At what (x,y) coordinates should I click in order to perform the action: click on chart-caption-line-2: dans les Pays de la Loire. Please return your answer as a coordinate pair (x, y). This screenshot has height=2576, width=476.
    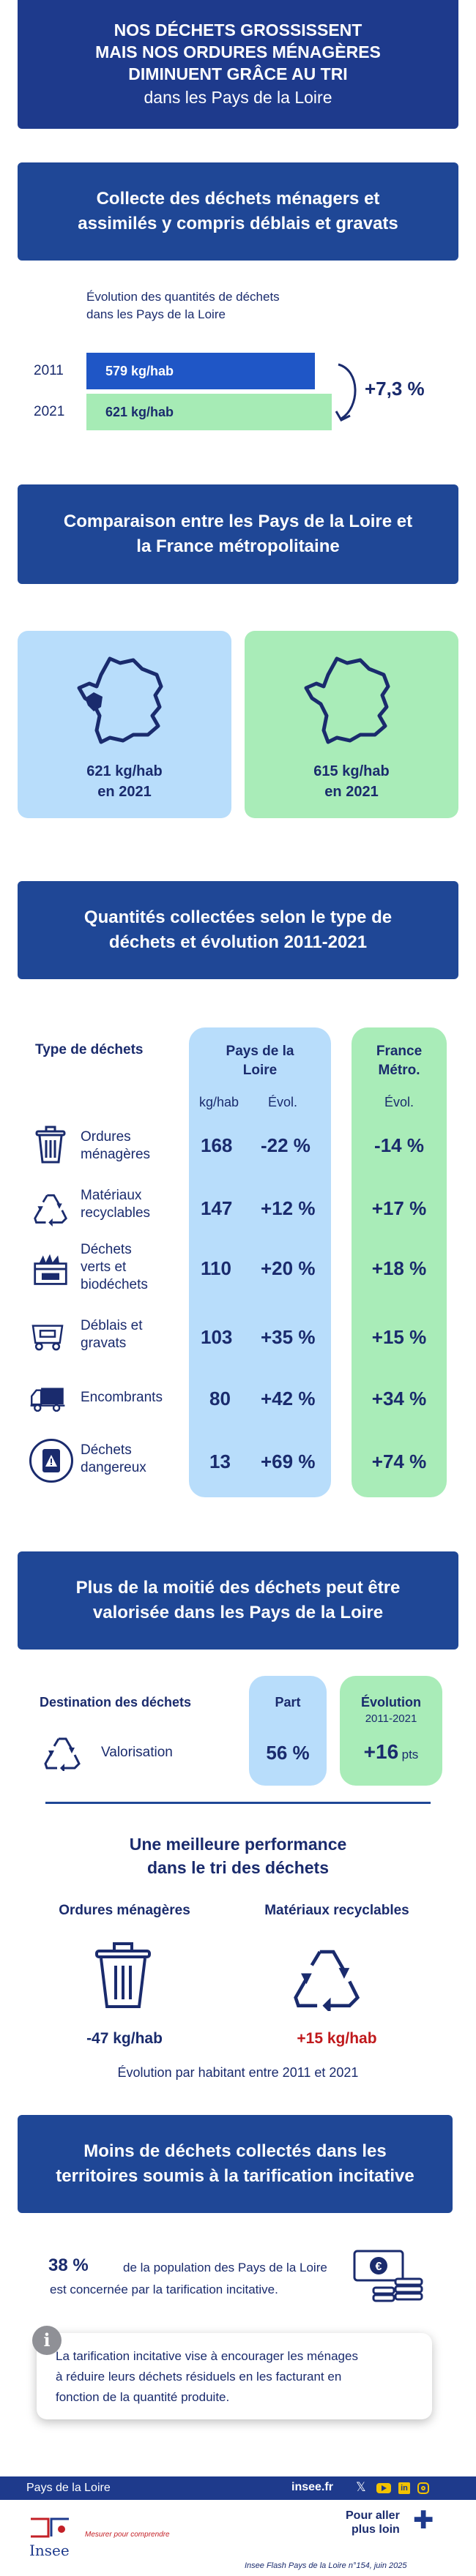
    Looking at the image, I should click on (156, 314).